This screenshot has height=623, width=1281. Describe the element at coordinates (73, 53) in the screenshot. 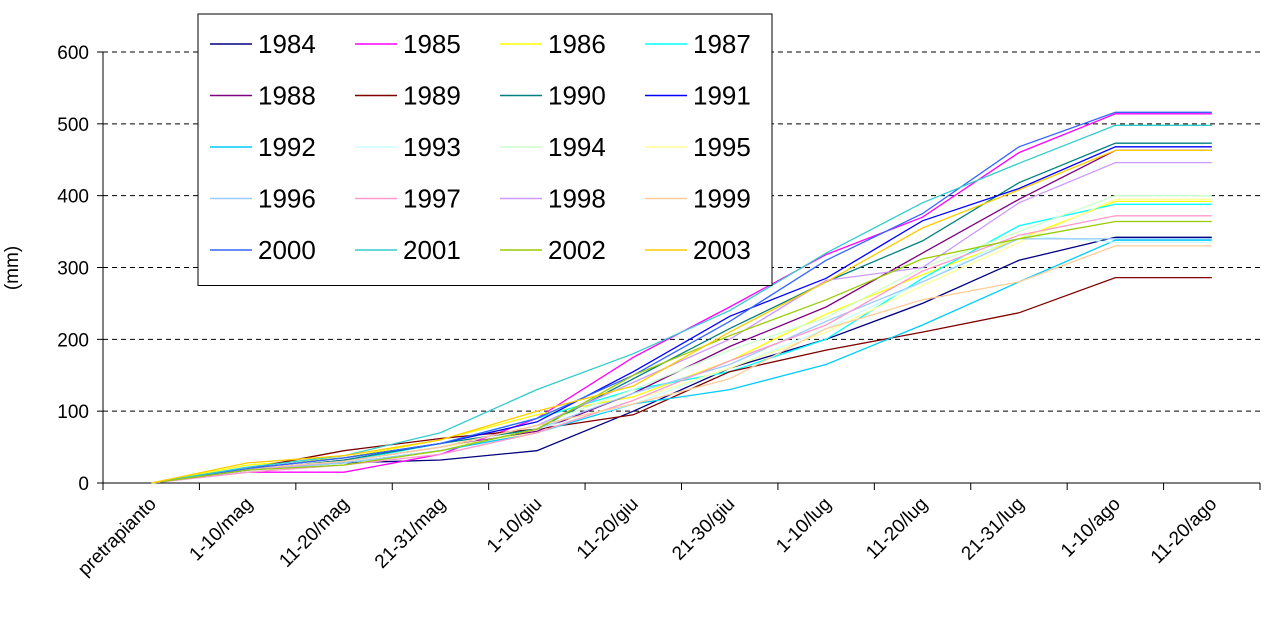

I see `y-tick-label: 600` at that location.